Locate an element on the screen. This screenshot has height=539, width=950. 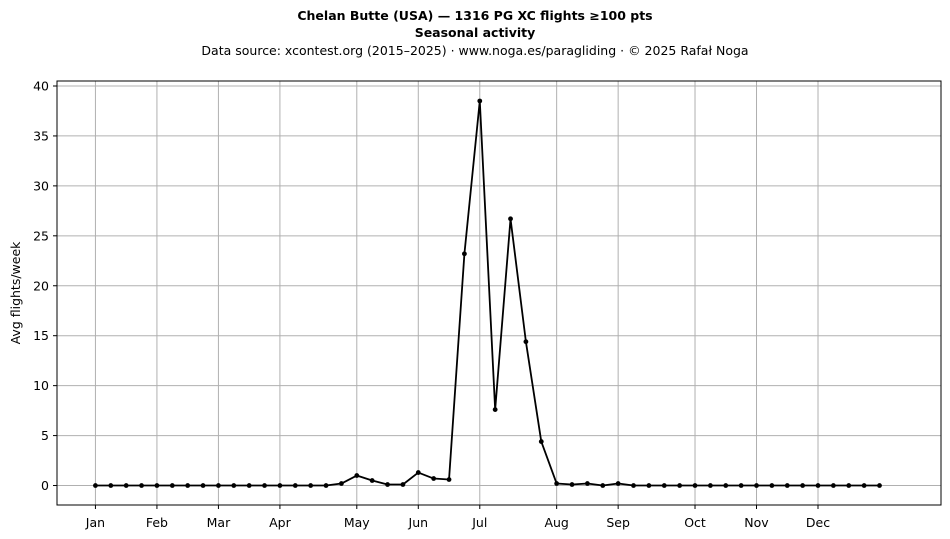
y-tick-label: 5 is located at coordinates (45, 435).